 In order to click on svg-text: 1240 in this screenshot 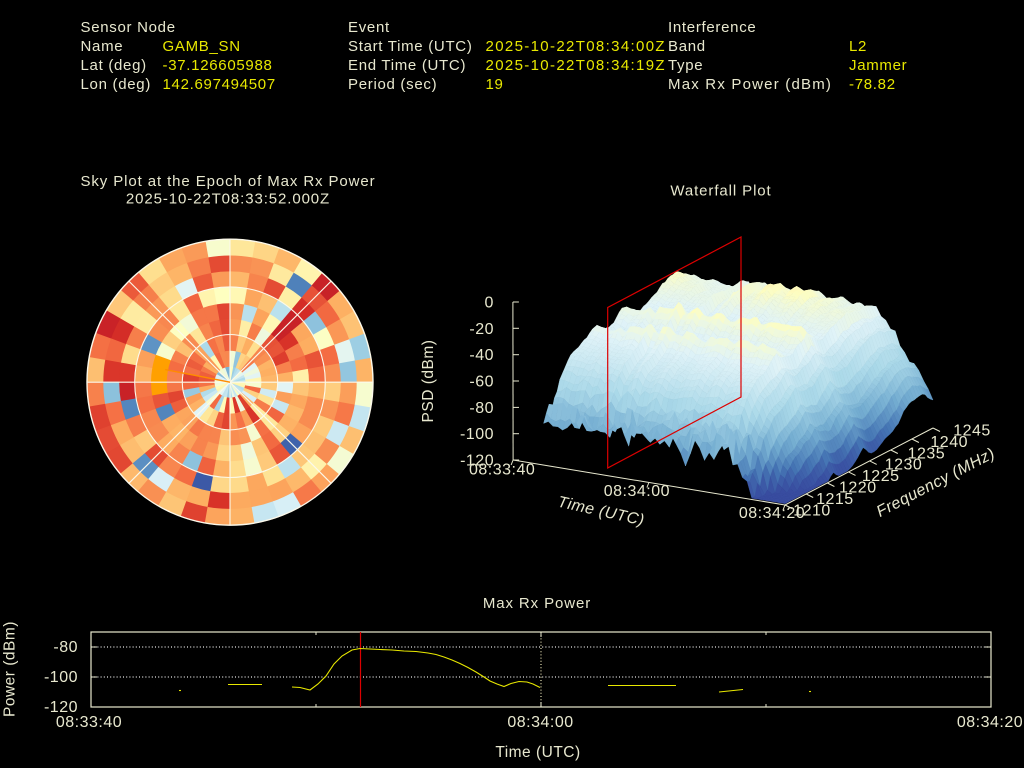, I will do `click(949, 442)`.